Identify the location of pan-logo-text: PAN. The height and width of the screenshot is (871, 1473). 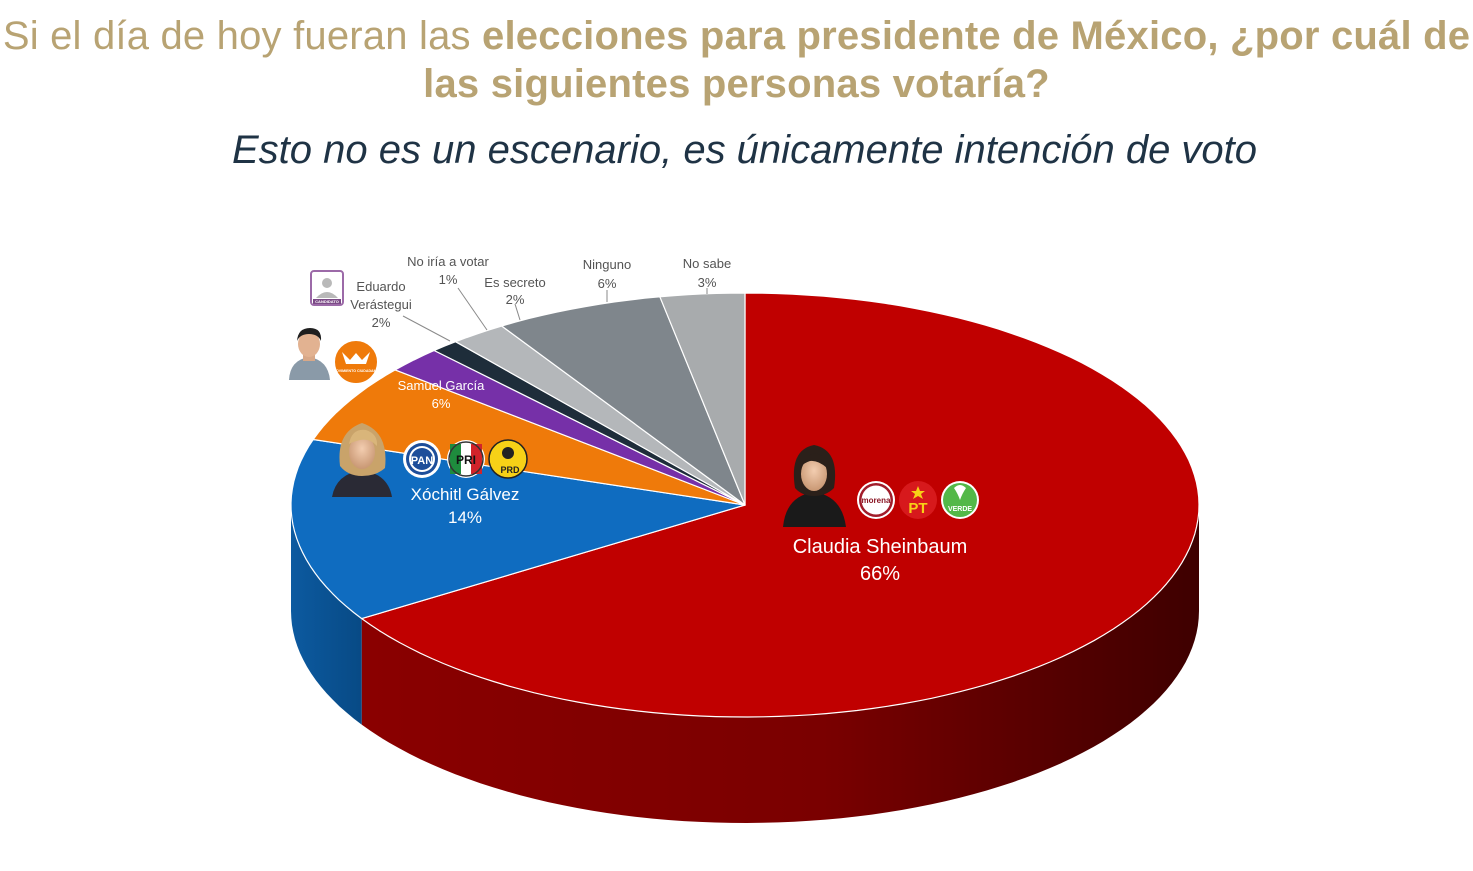
(422, 461).